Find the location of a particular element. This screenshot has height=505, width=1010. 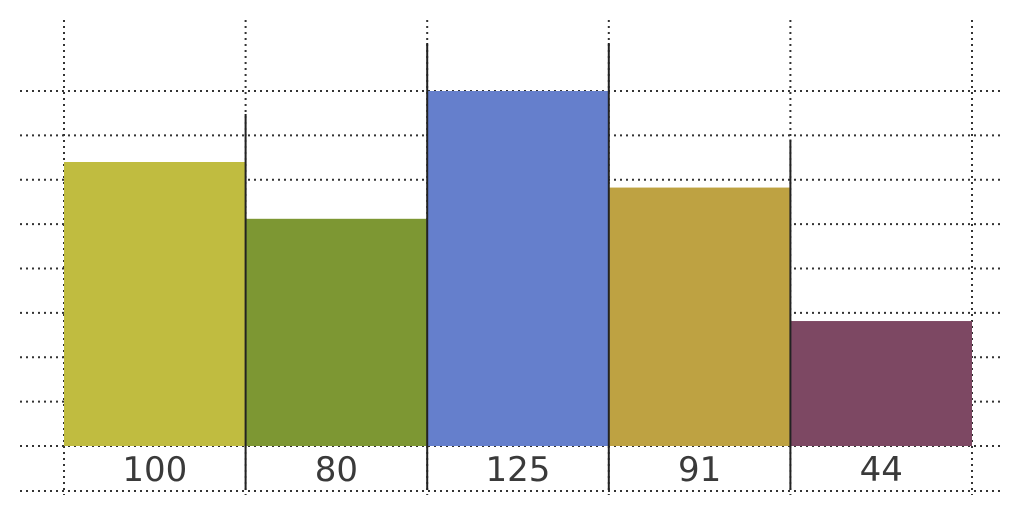

category-label-125: 125 is located at coordinates (518, 470).